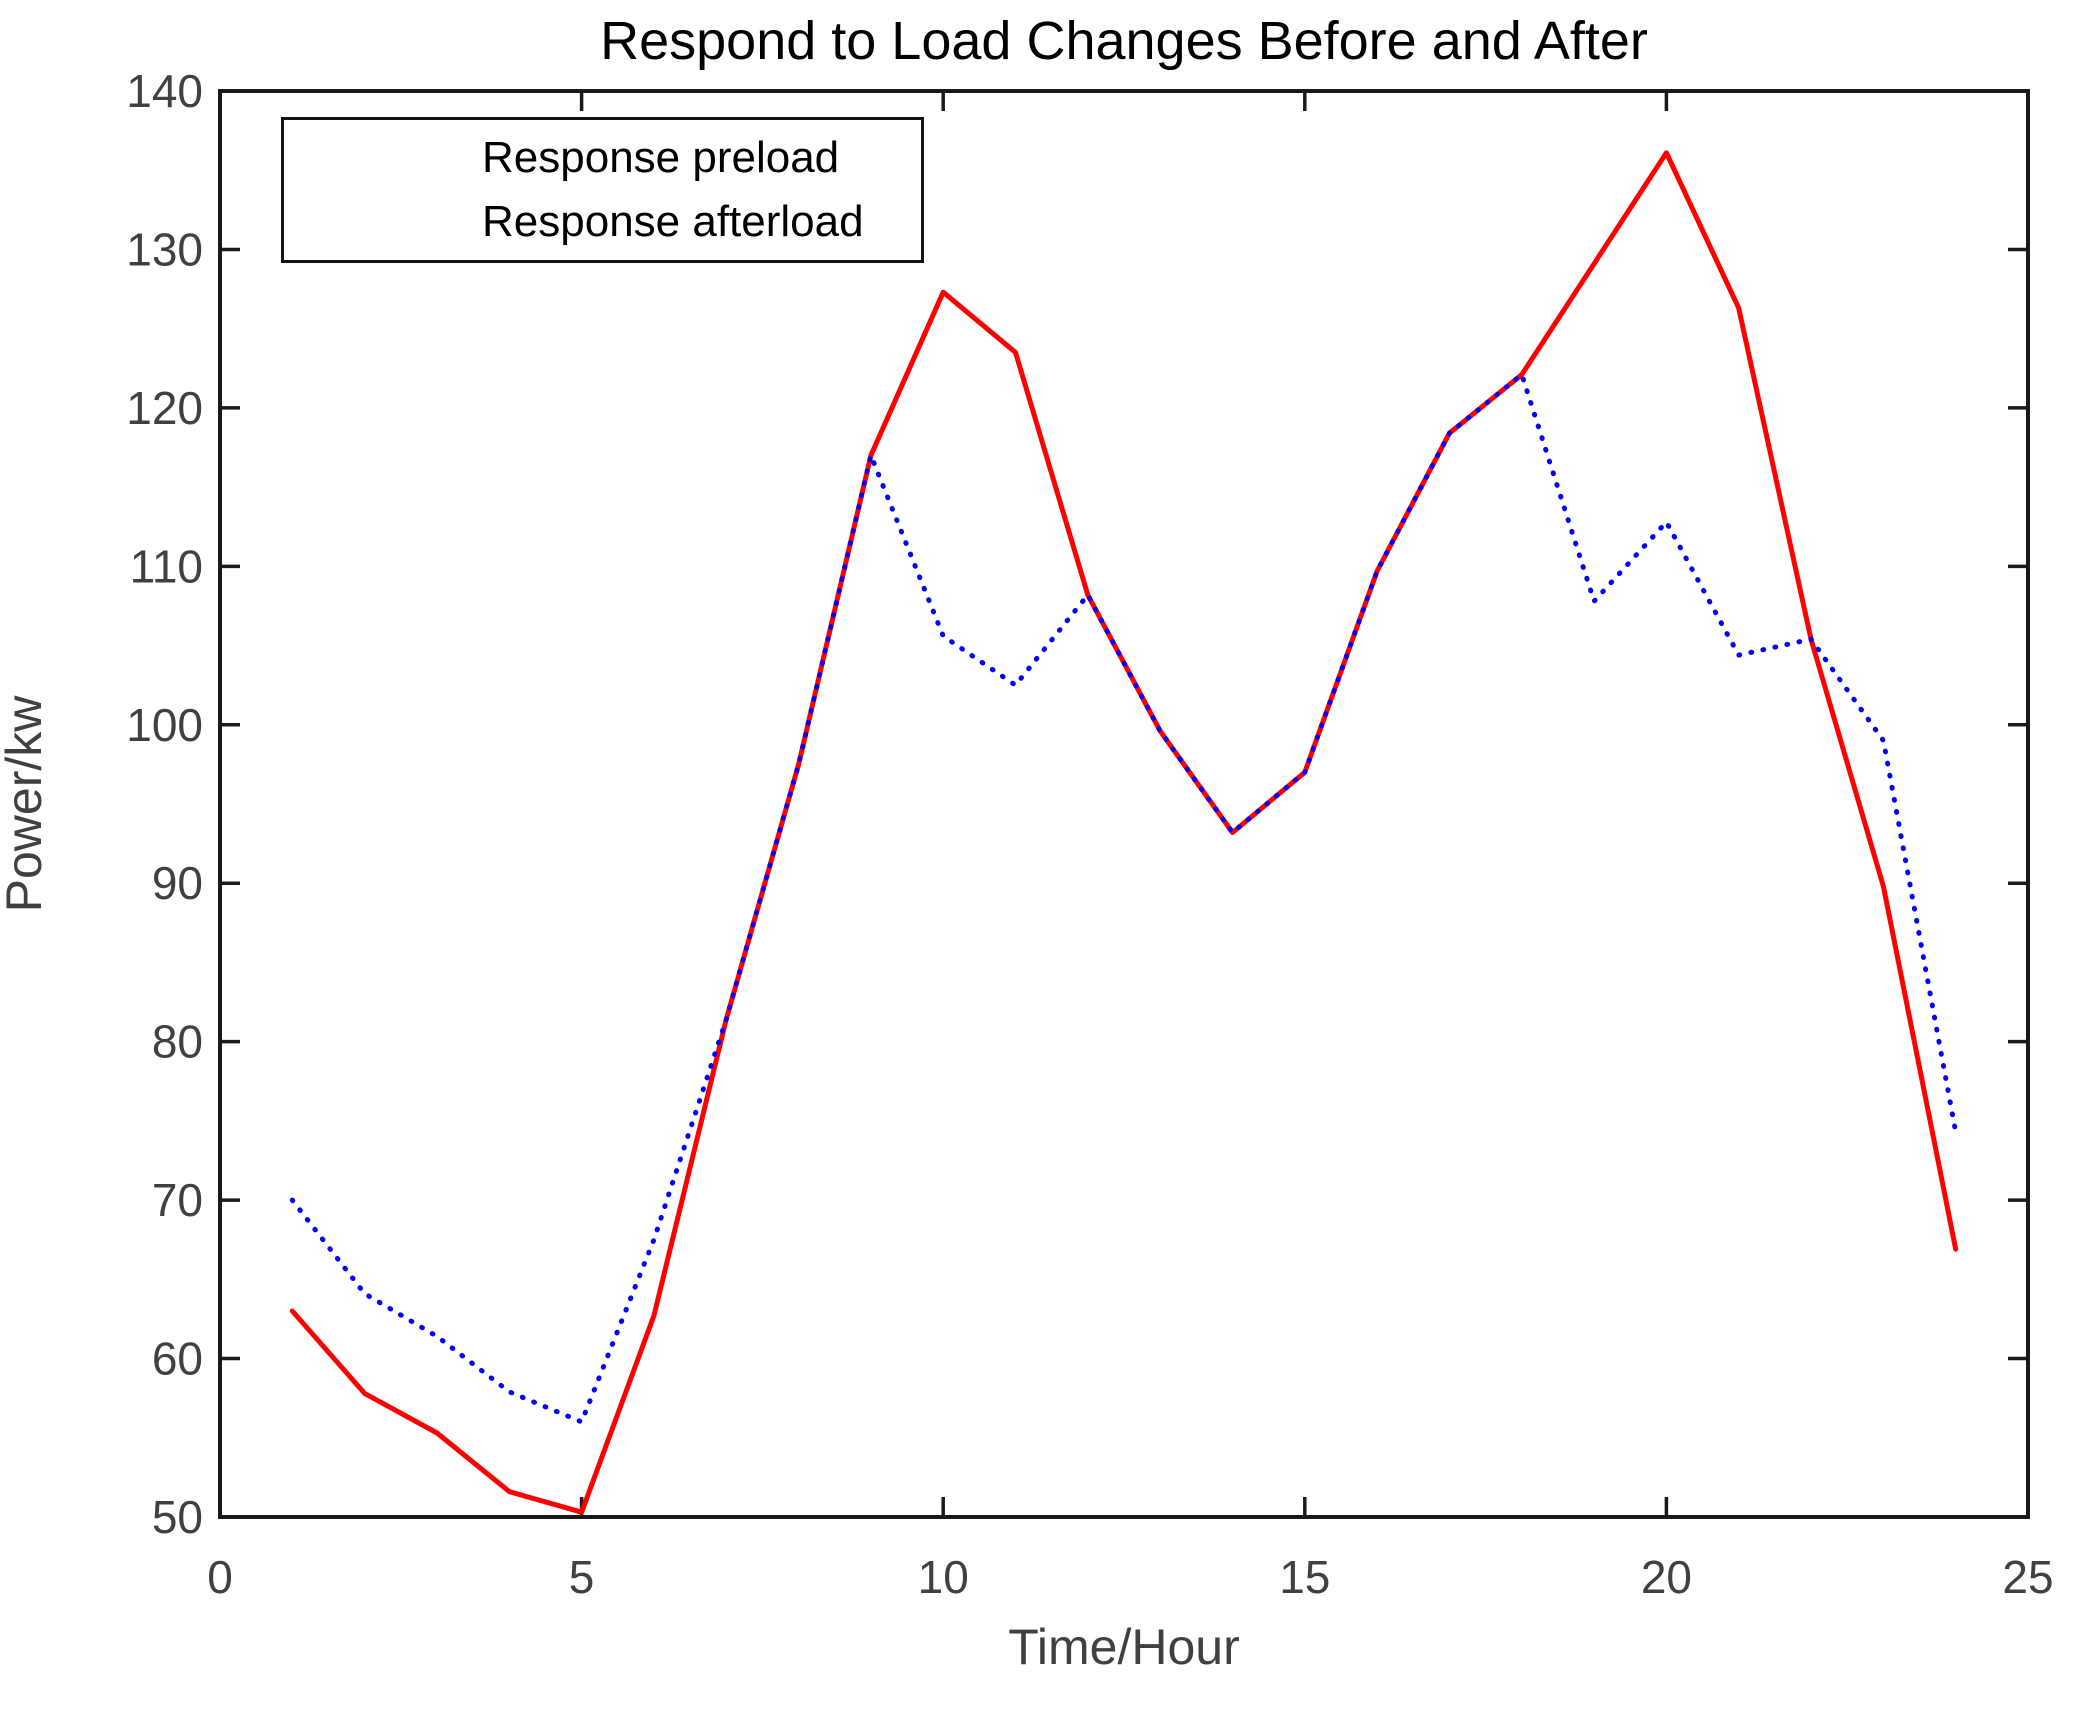 This screenshot has width=2078, height=1715. What do you see at coordinates (177, 883) in the screenshot?
I see `y-tick-label: 90` at bounding box center [177, 883].